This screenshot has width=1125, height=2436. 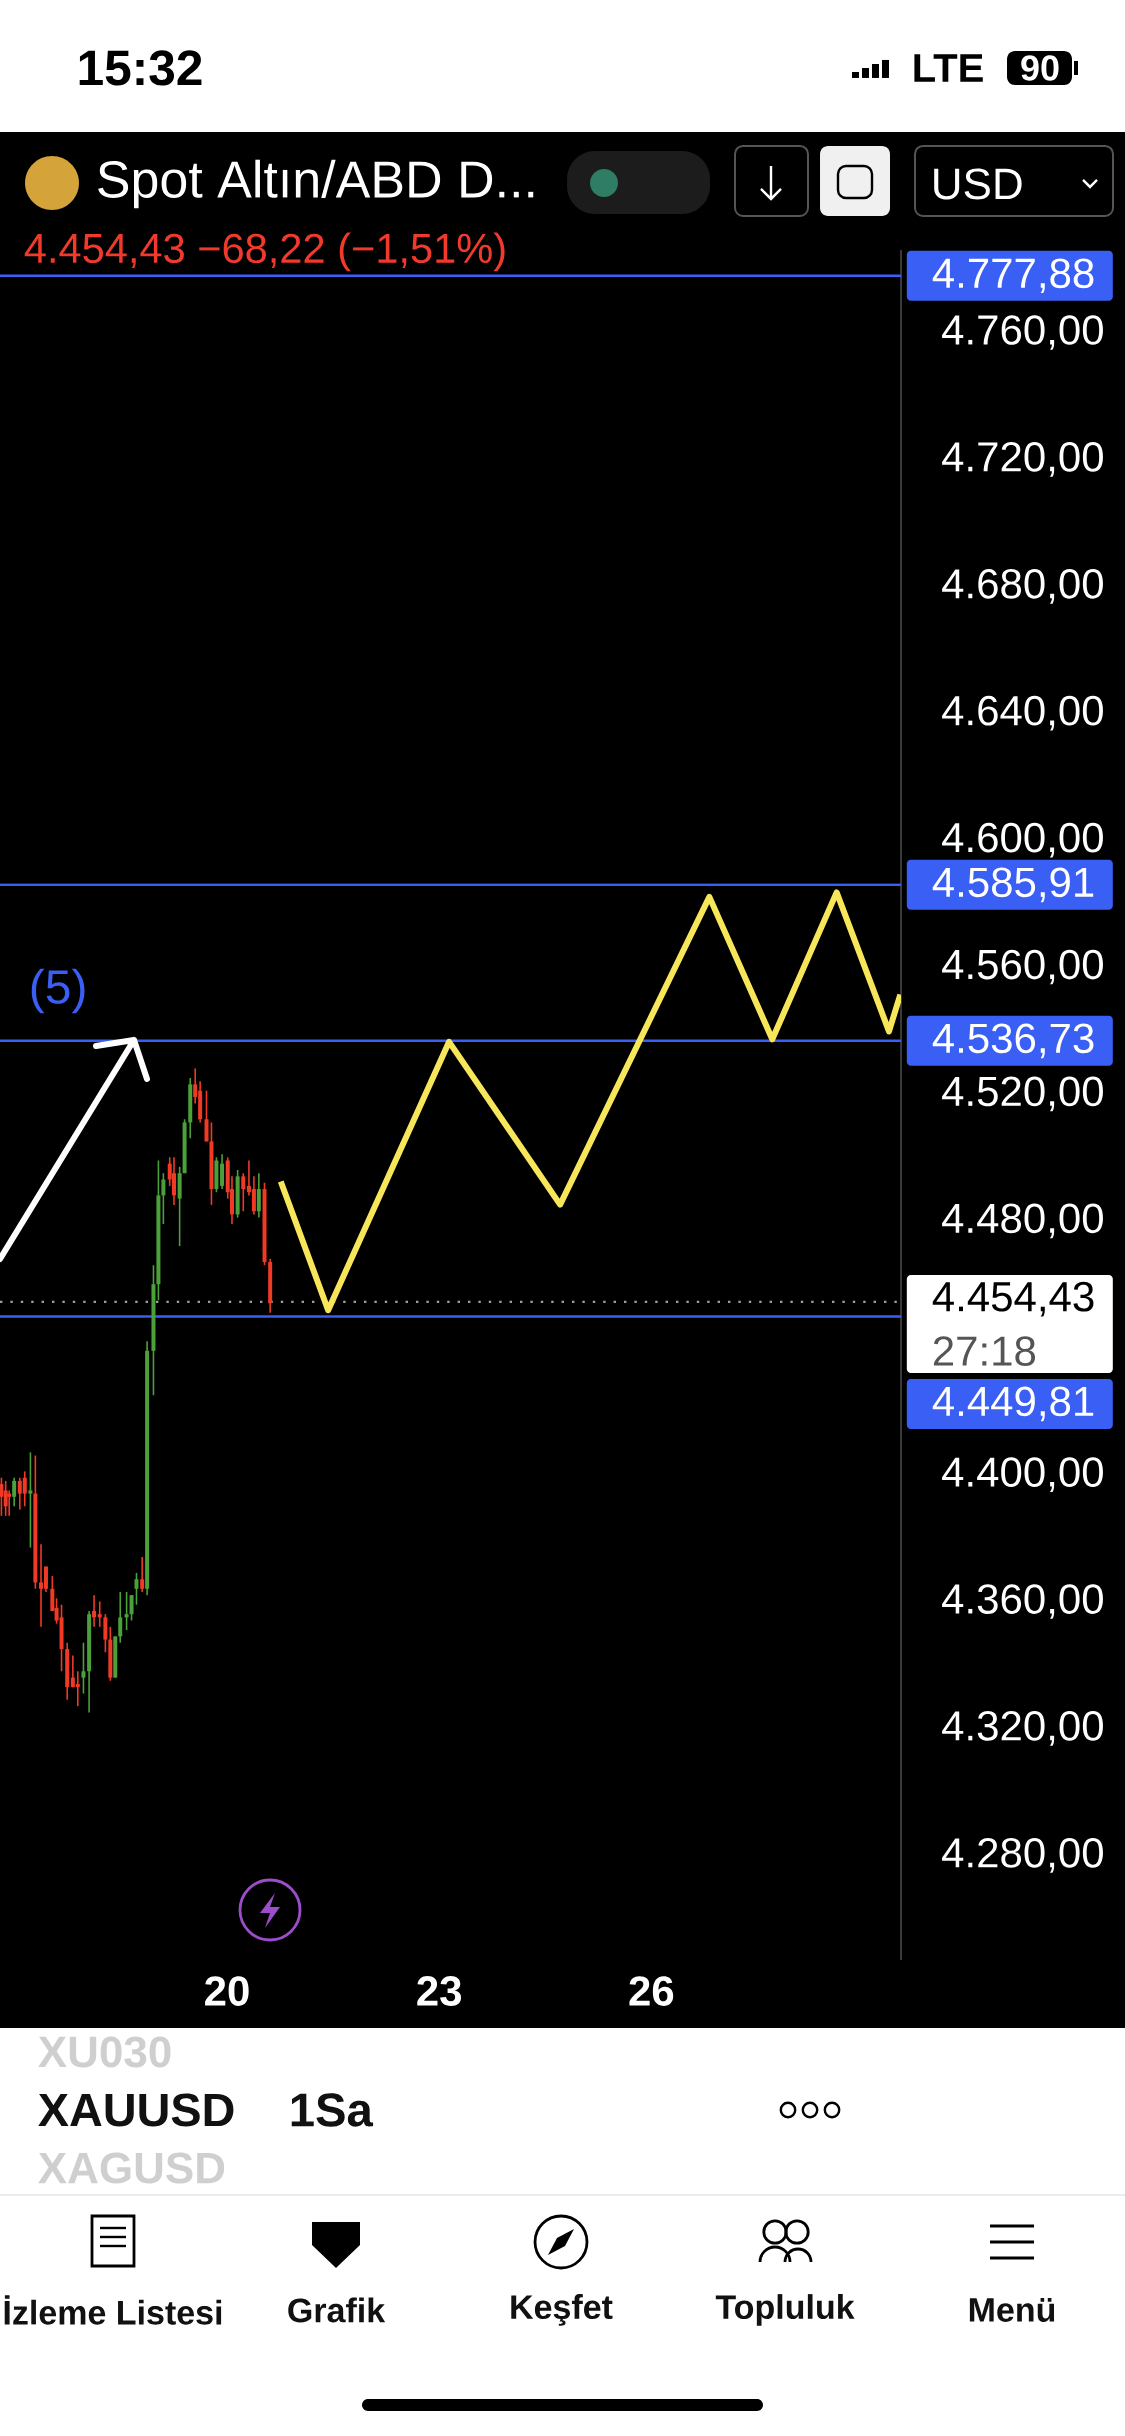 What do you see at coordinates (264, 252) in the screenshot?
I see `chart-subtitle: 4.454,43 −68,22 (−1,51%)` at bounding box center [264, 252].